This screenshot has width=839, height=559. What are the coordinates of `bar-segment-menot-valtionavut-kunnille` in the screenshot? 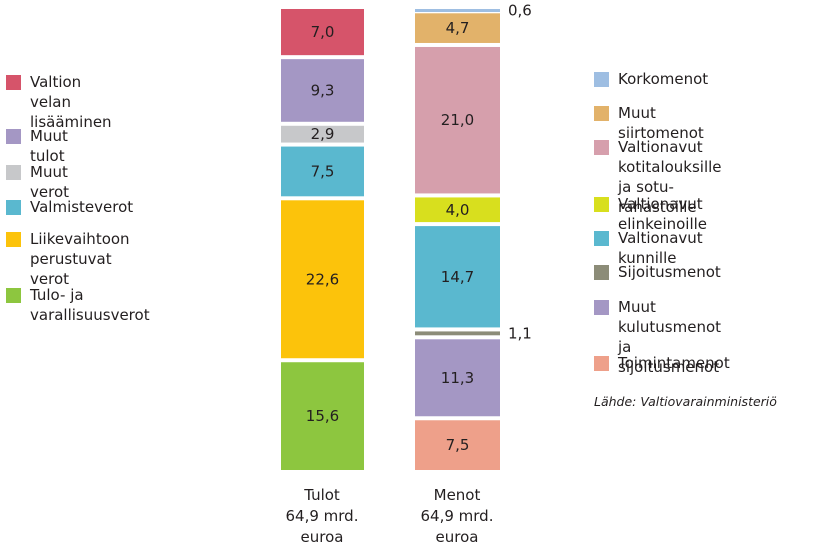 It's located at (457, 277).